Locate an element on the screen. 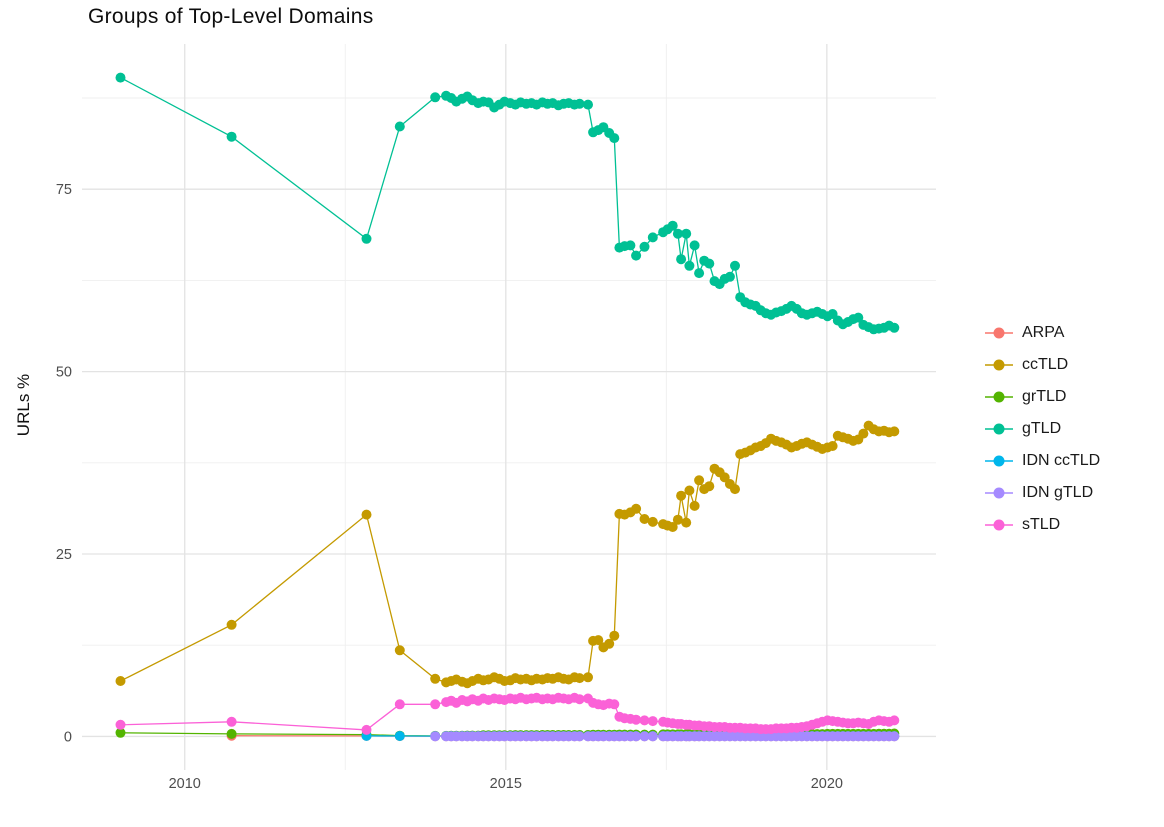 The width and height of the screenshot is (1164, 827). legend-item-ccTLD: ccTLD is located at coordinates (1042, 365).